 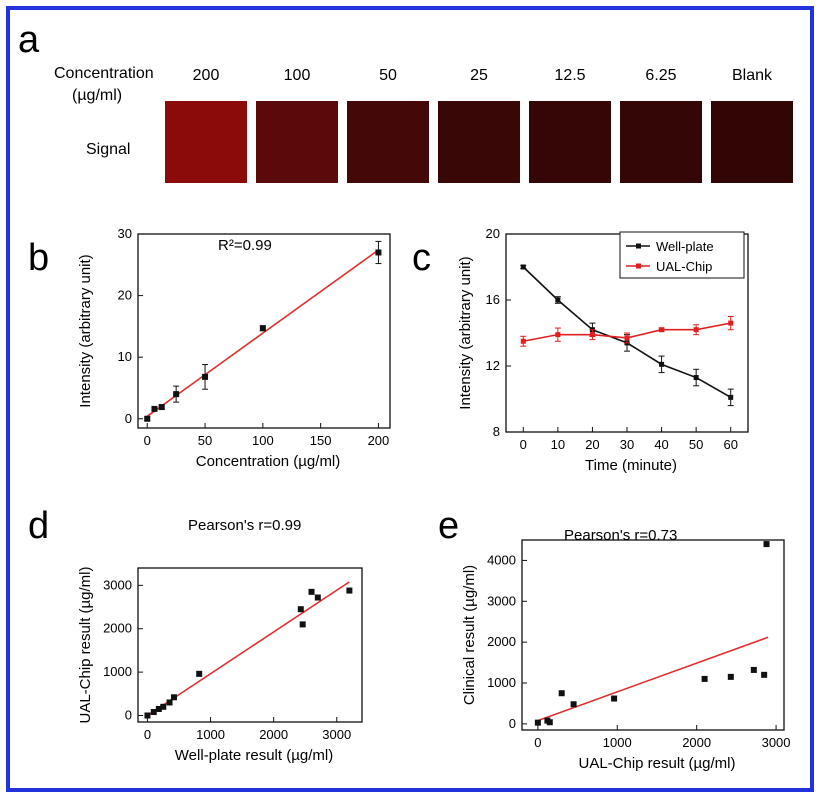 I want to click on concentration-label-3: 25, so click(x=479, y=75).